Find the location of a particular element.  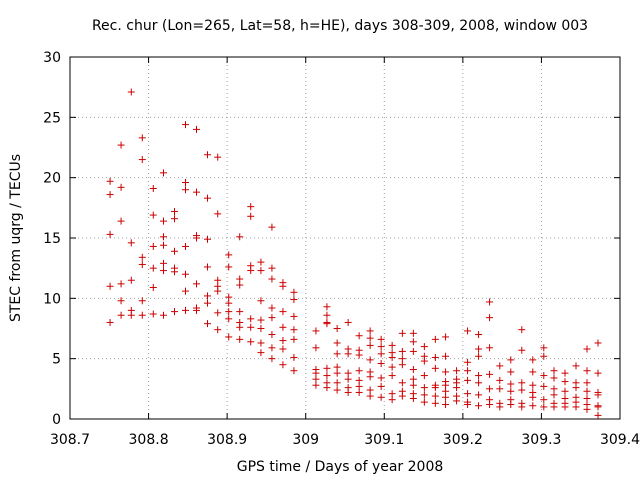

y-axis-label: STEC from uqrg / TECUs is located at coordinates (16, 238).